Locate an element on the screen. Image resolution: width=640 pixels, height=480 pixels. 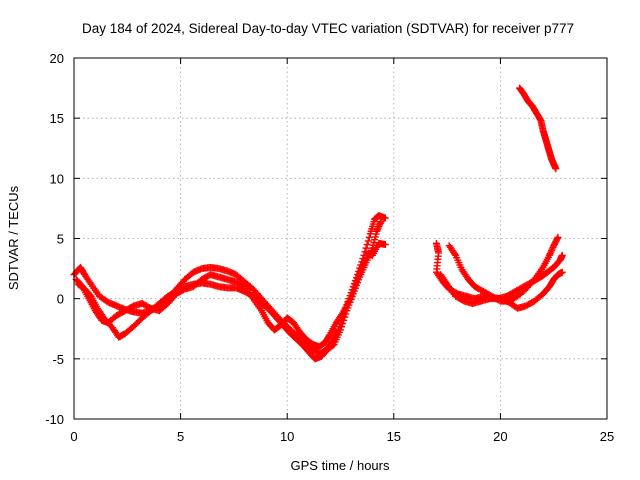
series-track-g is located at coordinates (538, 128).